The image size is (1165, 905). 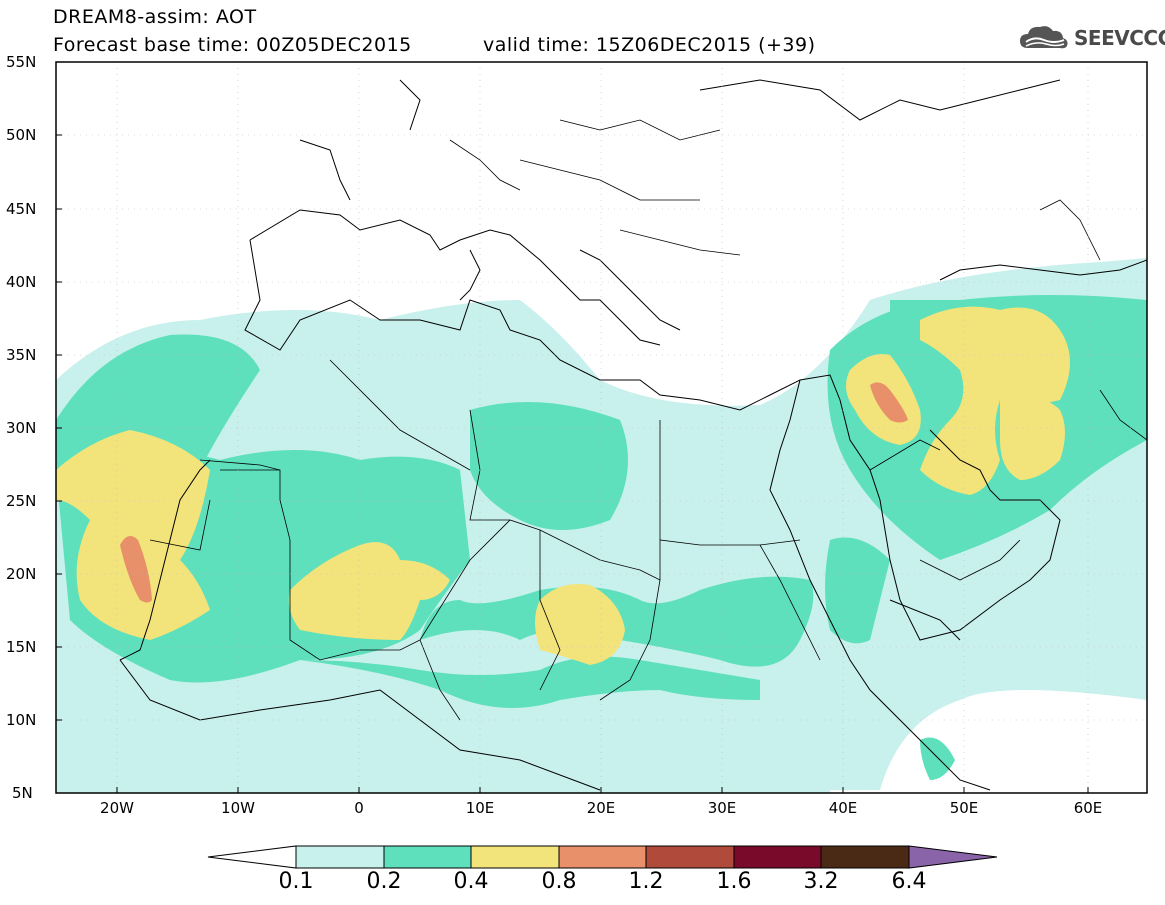 I want to click on lat-label: 20N, so click(x=21, y=574).